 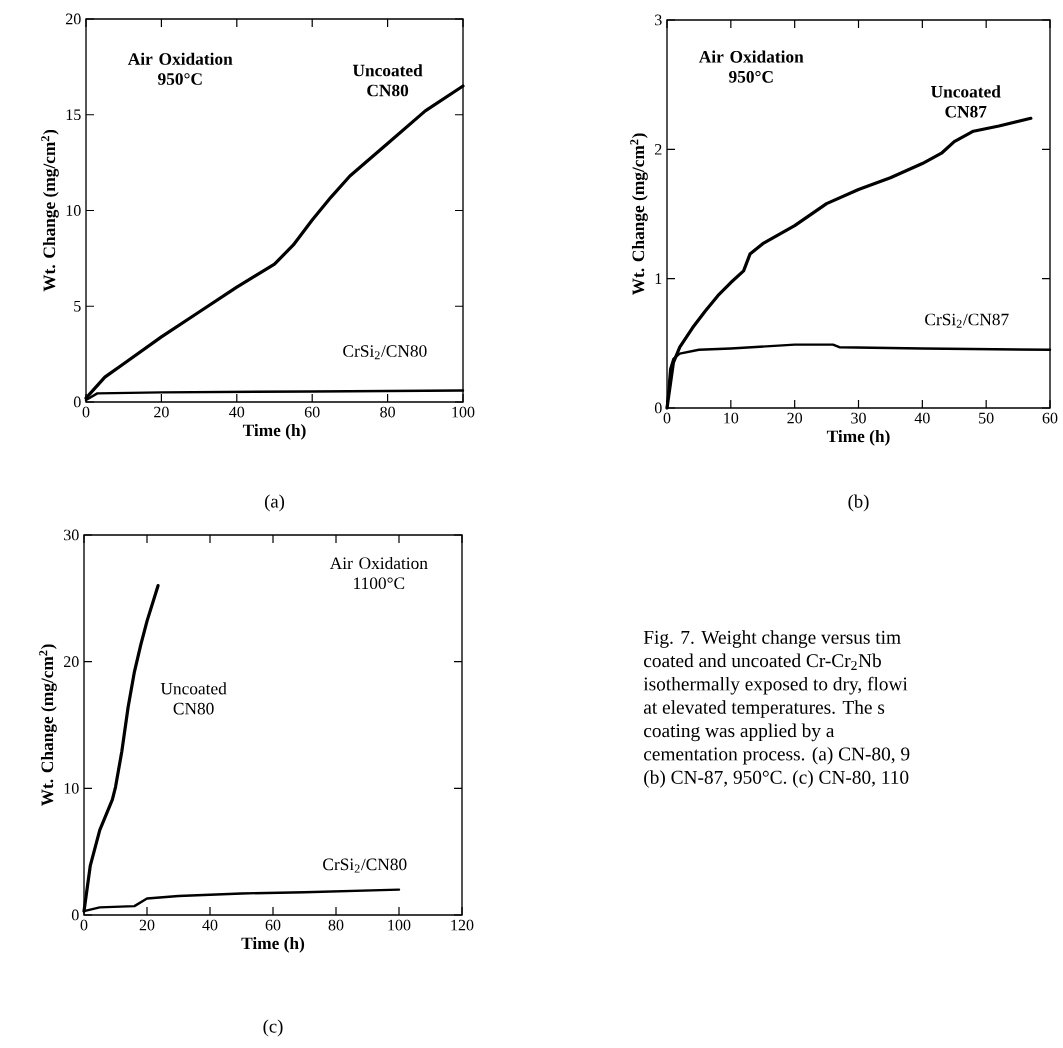 I want to click on text: (a), so click(x=274, y=503).